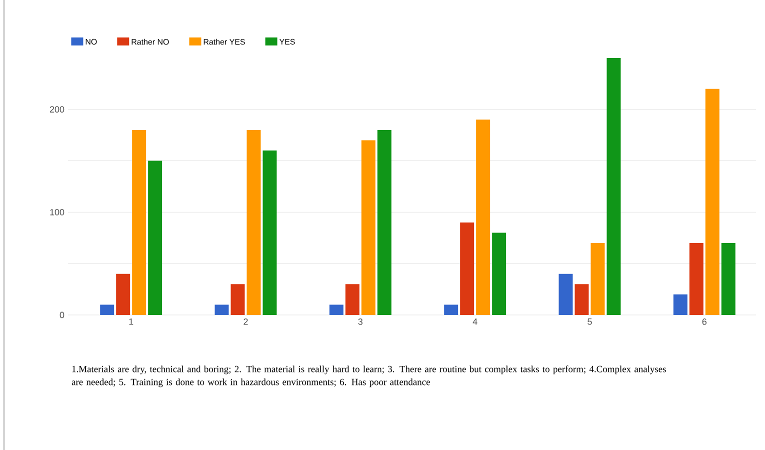 The height and width of the screenshot is (450, 765). Describe the element at coordinates (369, 377) in the screenshot. I see `text: 1.Materials are dry, technical and boring; 2. The material is really hard to learn; 3. There are routine but complex tasks to perform; 4.Complex analyses are needed; 5. Training is done to work in hazardous environments; 6. Has poor attendance` at that location.